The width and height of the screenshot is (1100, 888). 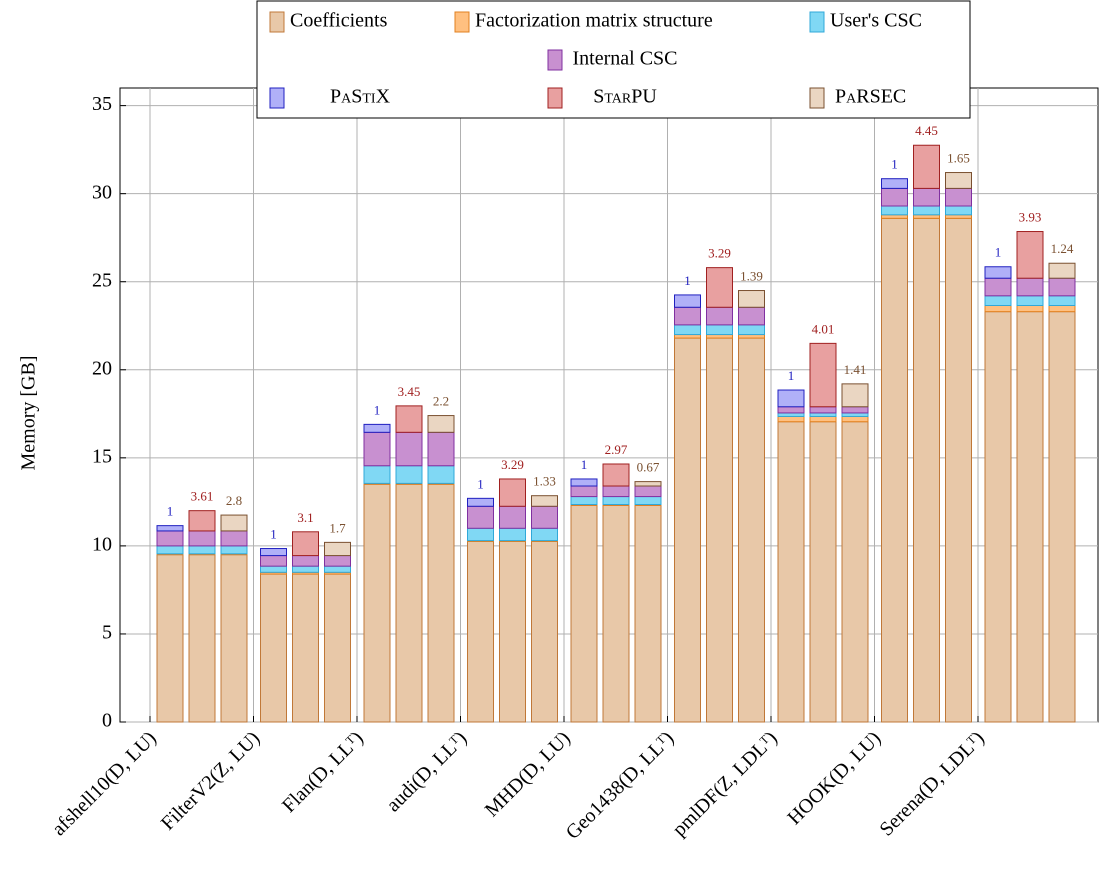 What do you see at coordinates (305, 517) in the screenshot?
I see `ratio-label: 3.1` at bounding box center [305, 517].